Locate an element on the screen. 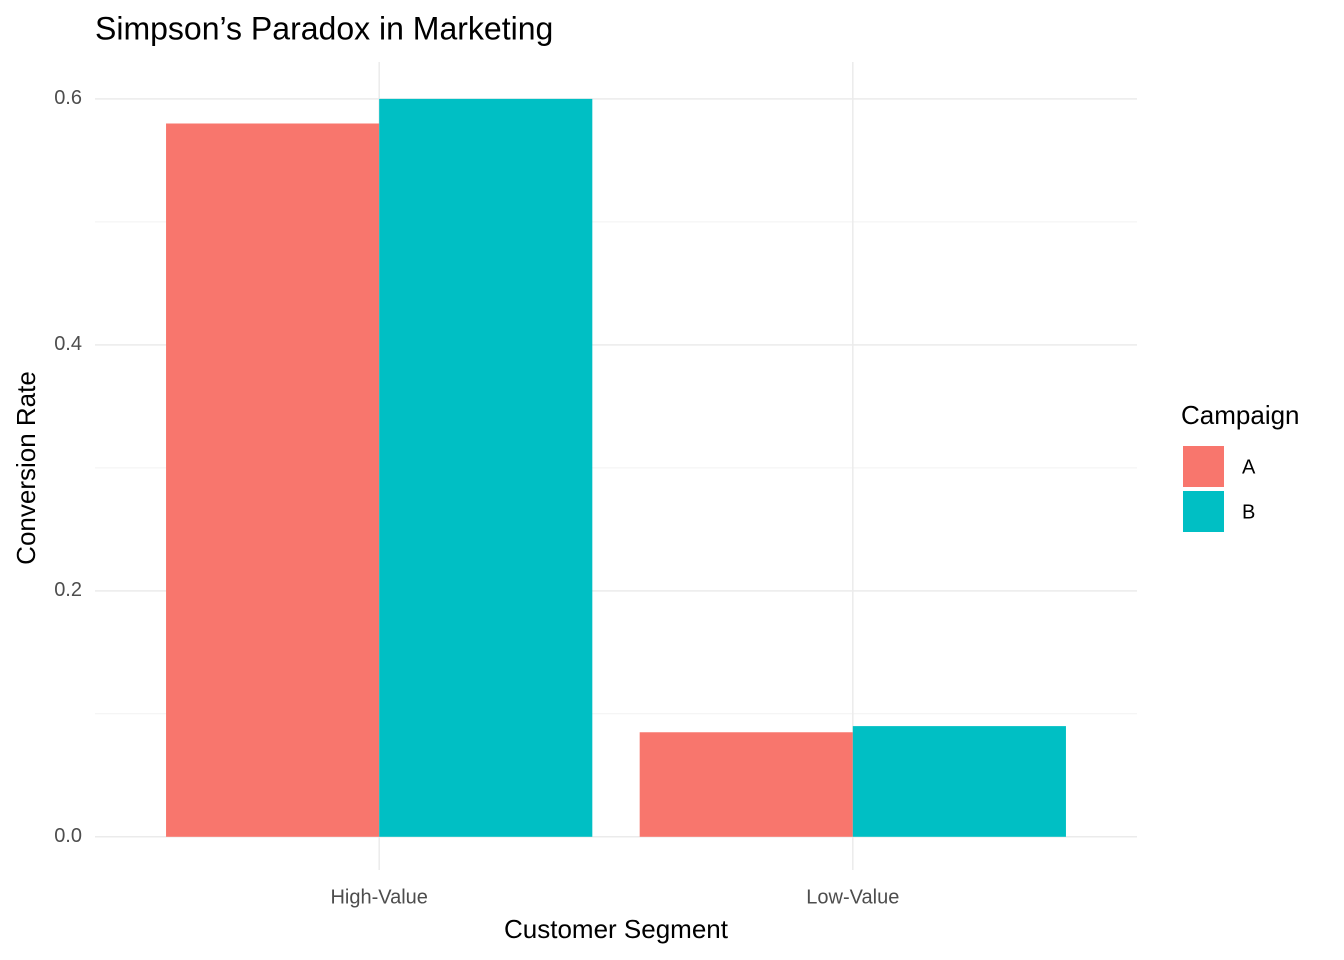 The height and width of the screenshot is (960, 1344). y-tick-label: 0.6 is located at coordinates (68, 98).